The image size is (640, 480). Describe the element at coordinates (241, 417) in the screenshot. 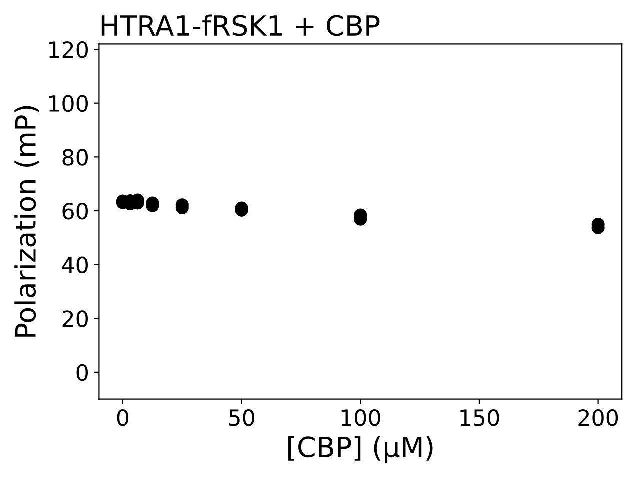

I see `x-tick-label: 50` at that location.